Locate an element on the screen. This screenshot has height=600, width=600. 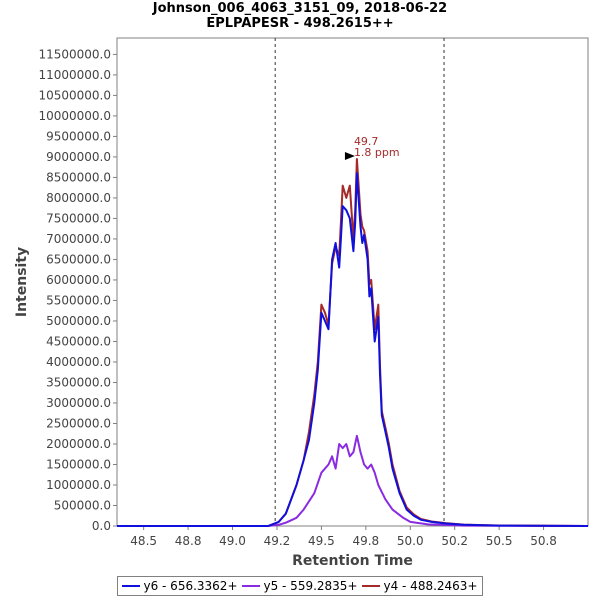
y-tick-label: 9000000.0 is located at coordinates (78, 157).